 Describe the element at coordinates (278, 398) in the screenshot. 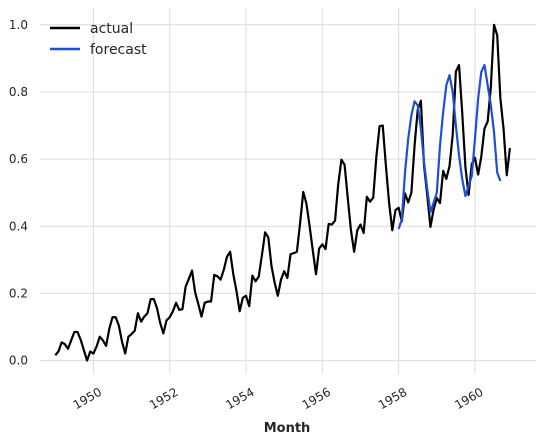

I see `x-axis: 1950 1952 1954 1956 1958 1960` at that location.